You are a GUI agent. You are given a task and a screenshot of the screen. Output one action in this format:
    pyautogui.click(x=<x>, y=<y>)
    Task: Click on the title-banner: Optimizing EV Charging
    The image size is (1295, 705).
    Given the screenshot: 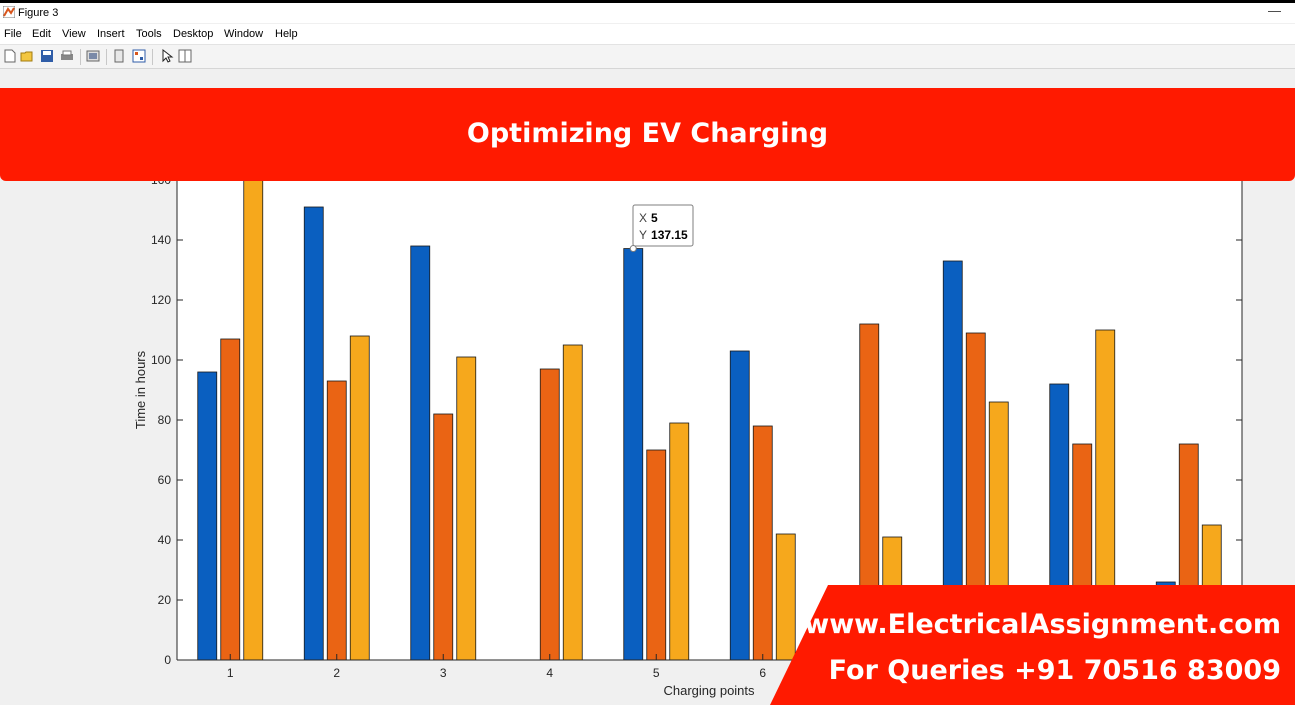 What is the action you would take?
    pyautogui.click(x=647, y=134)
    